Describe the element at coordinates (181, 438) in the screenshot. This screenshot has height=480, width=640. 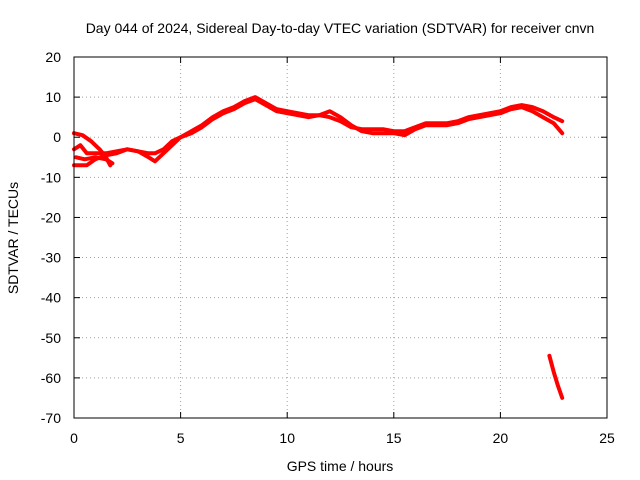
I see `x-tick-label: 5` at that location.